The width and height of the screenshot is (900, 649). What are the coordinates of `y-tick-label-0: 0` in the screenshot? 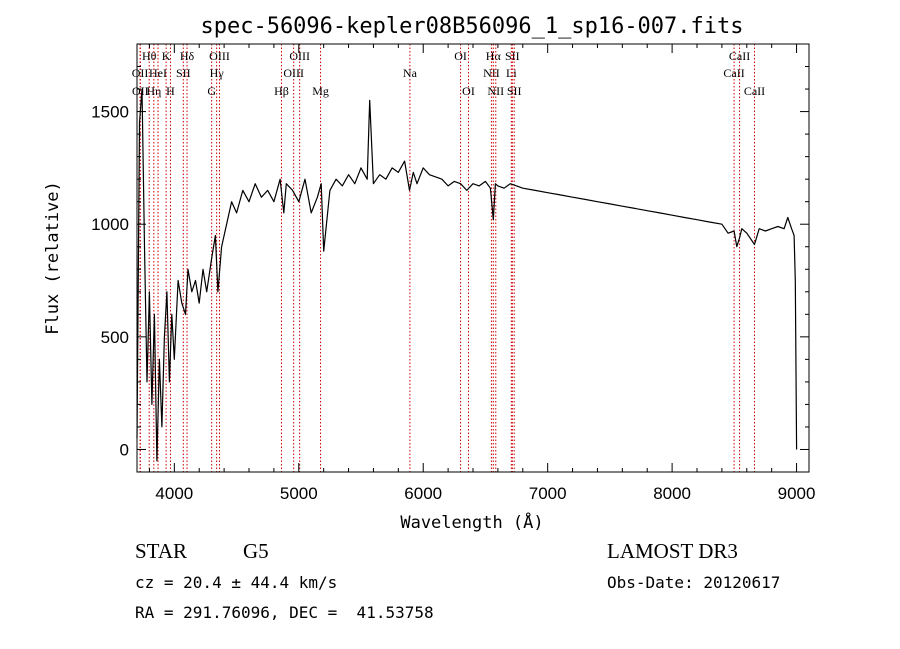 It's located at (124, 449).